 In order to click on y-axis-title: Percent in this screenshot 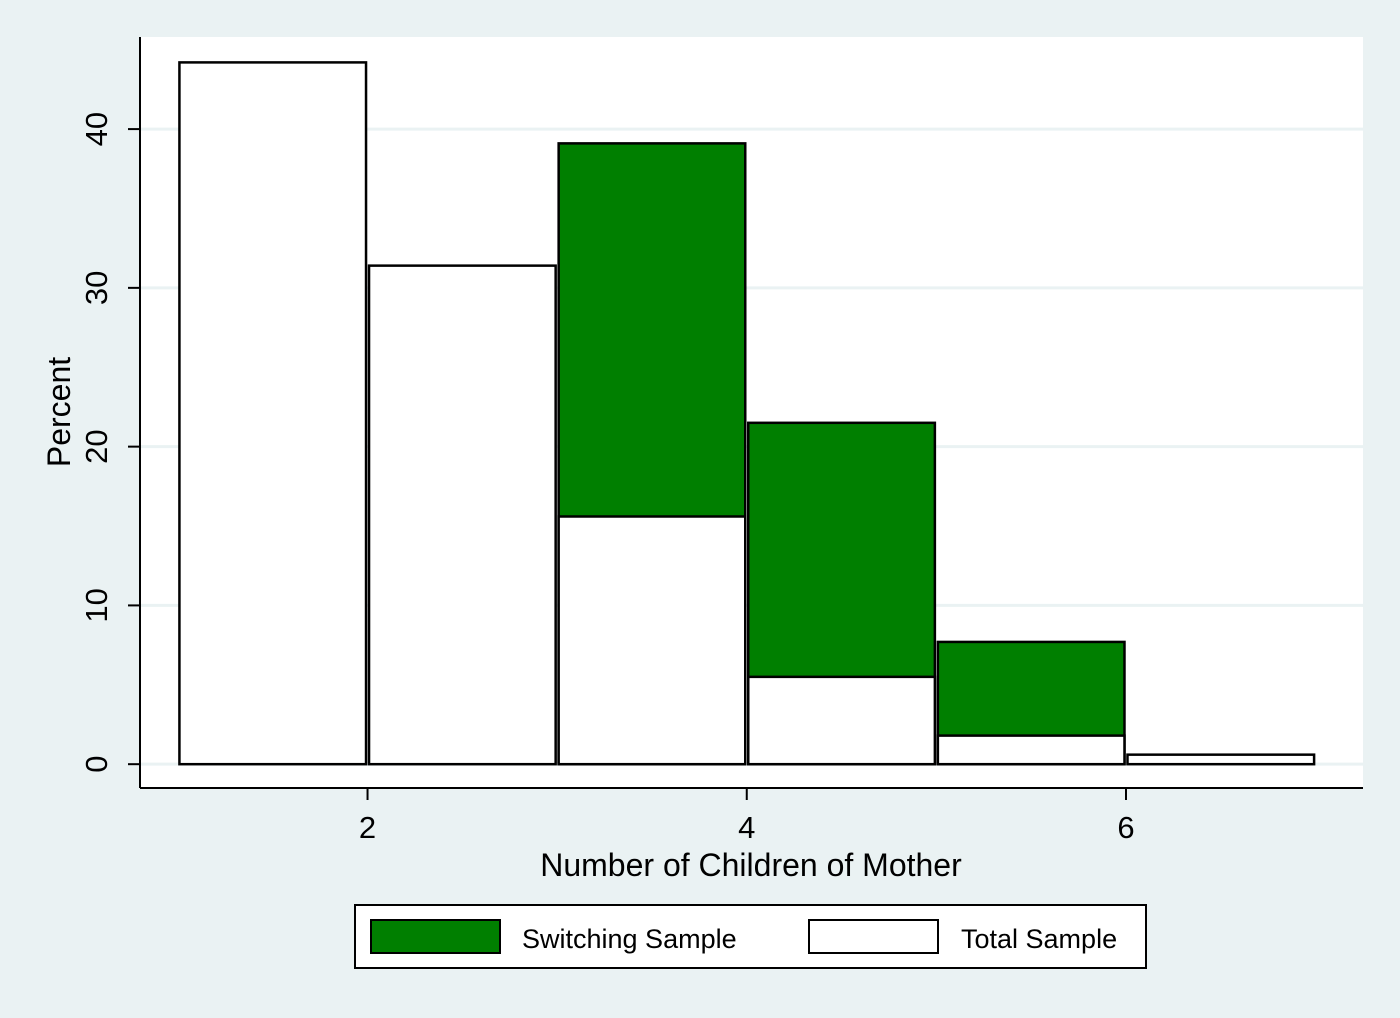, I will do `click(59, 412)`.